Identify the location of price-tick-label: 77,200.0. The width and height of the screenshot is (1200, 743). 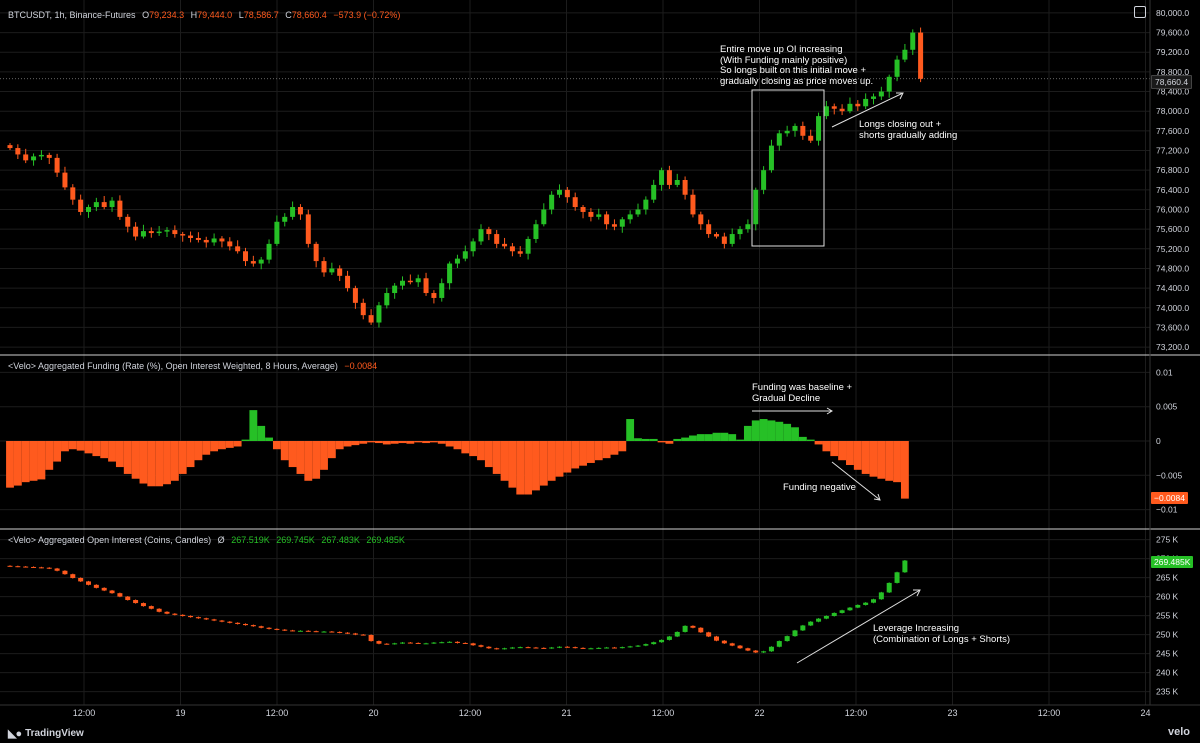
(1172, 151).